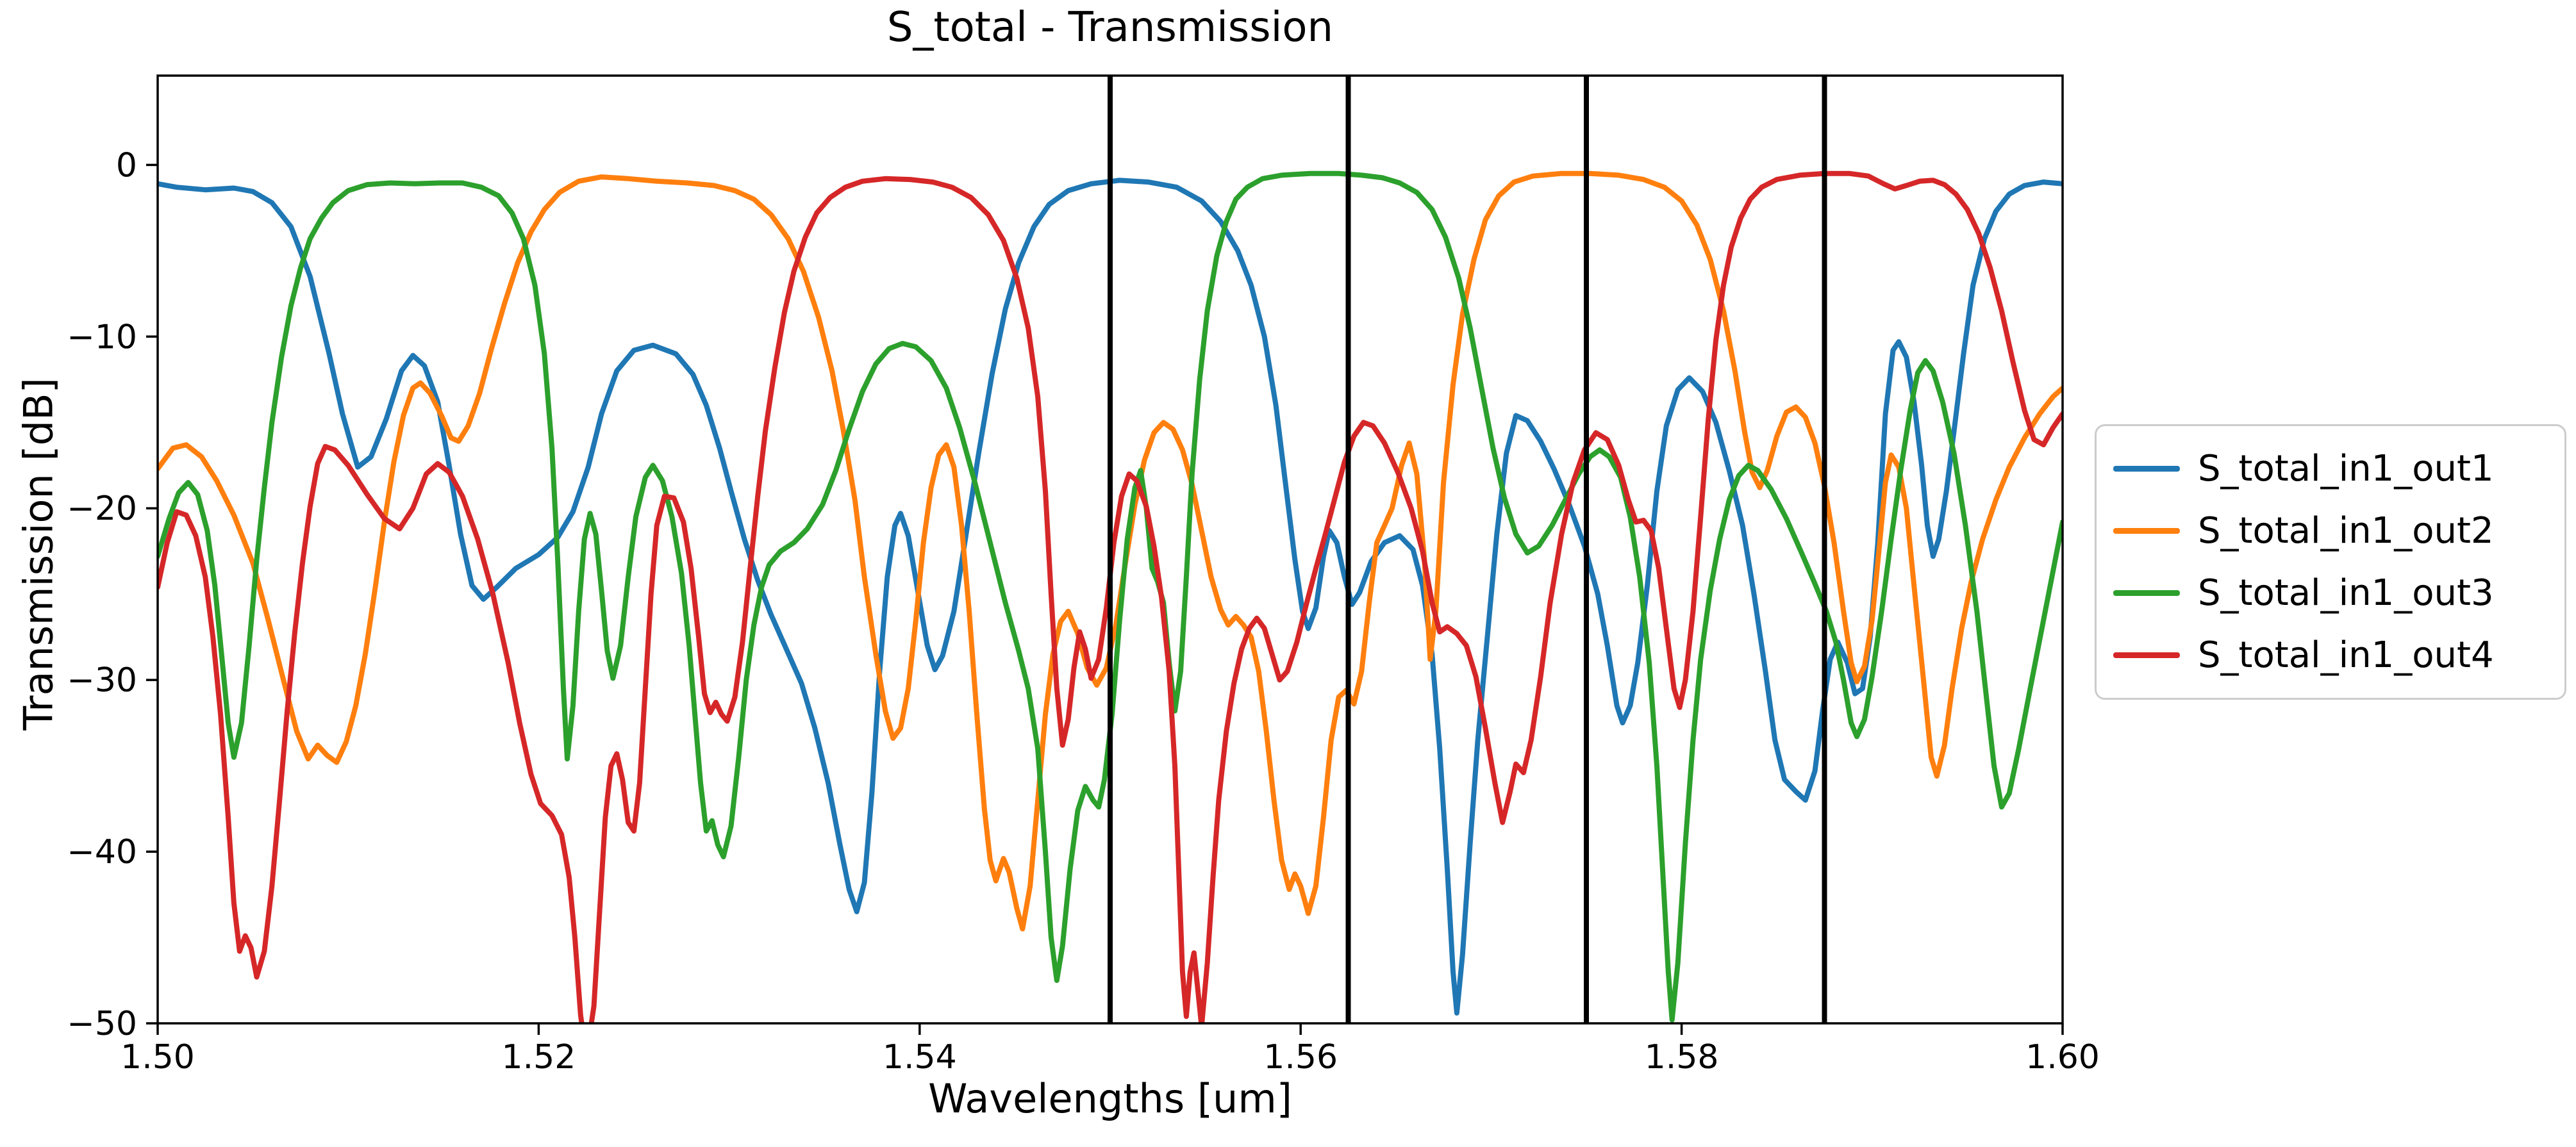 Image resolution: width=2576 pixels, height=1147 pixels. I want to click on legend-line-swatch-out1, so click(2146, 469).